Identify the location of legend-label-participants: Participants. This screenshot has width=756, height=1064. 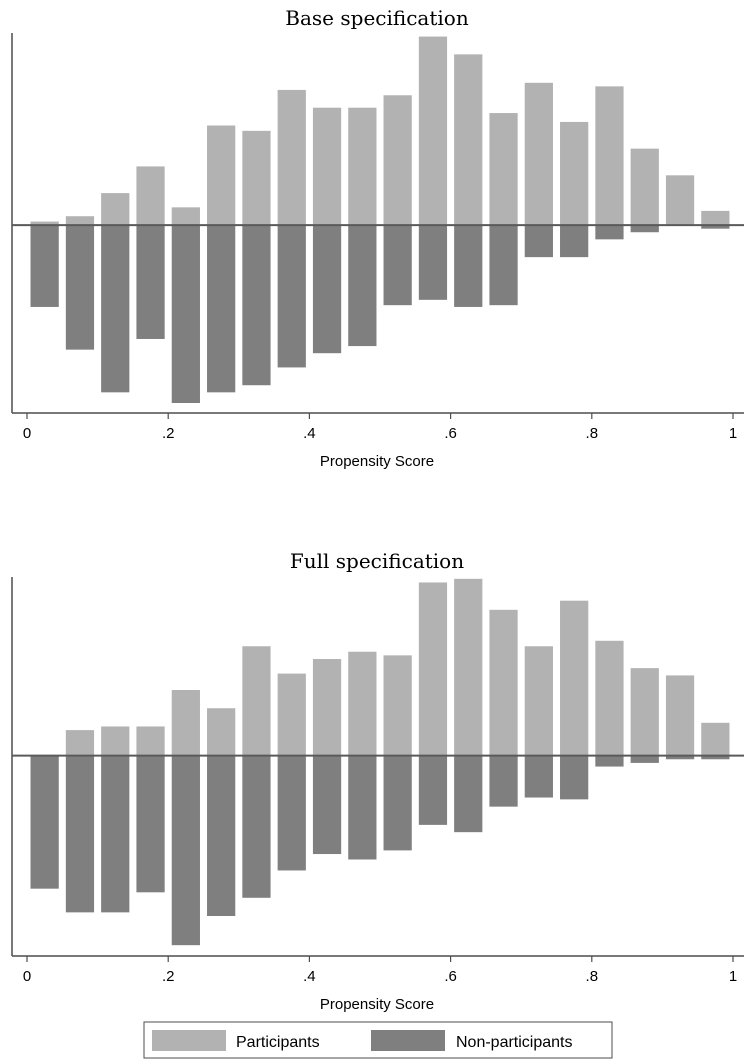
(278, 1042).